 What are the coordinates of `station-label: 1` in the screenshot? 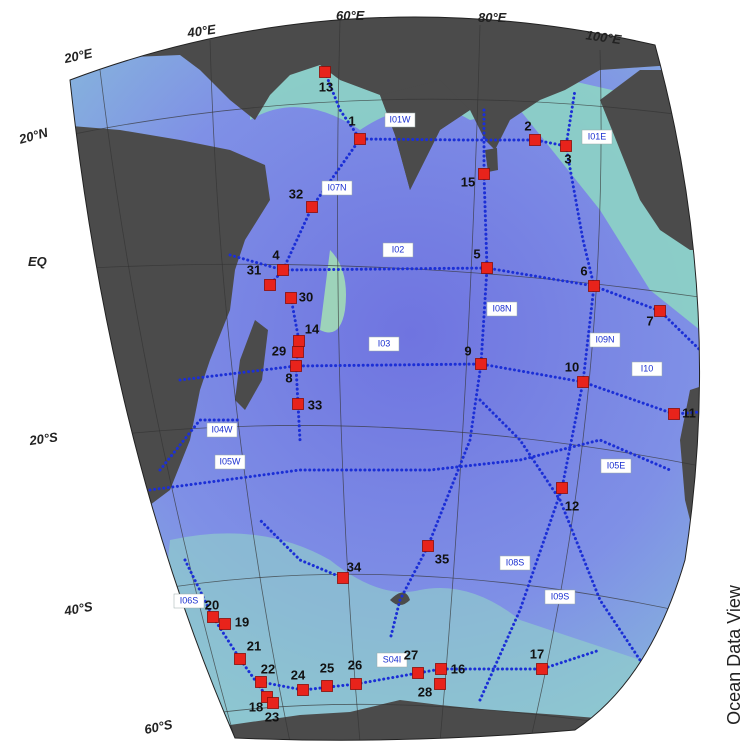 It's located at (351, 120).